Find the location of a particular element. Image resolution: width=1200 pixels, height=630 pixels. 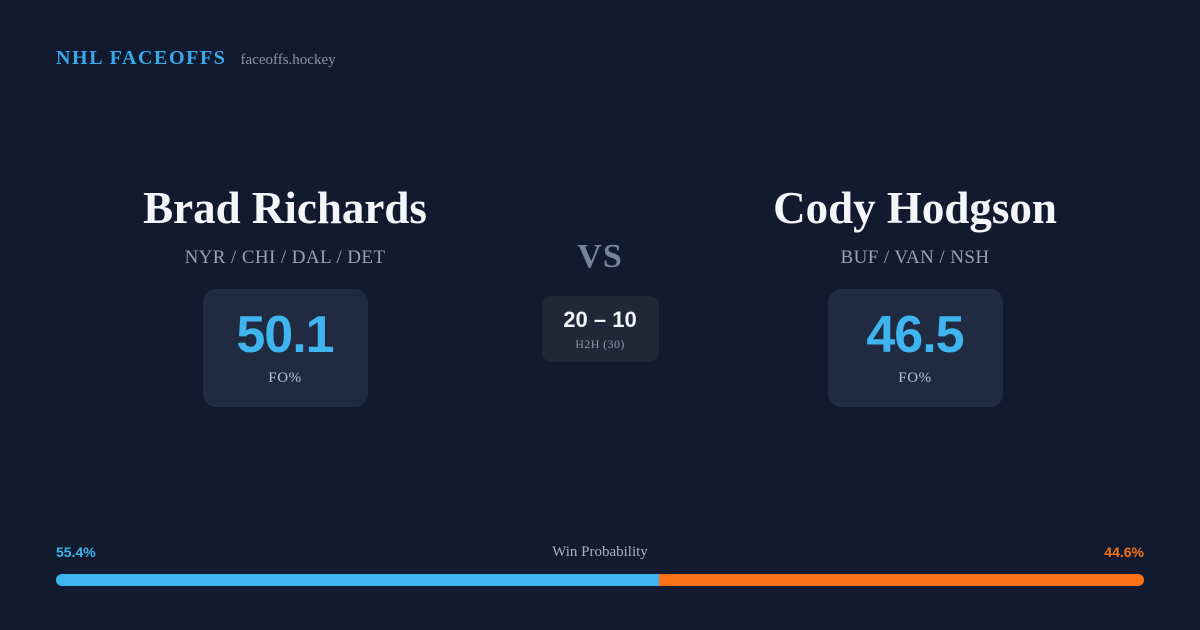

win-probability-left-pct: 55.4% is located at coordinates (76, 552).